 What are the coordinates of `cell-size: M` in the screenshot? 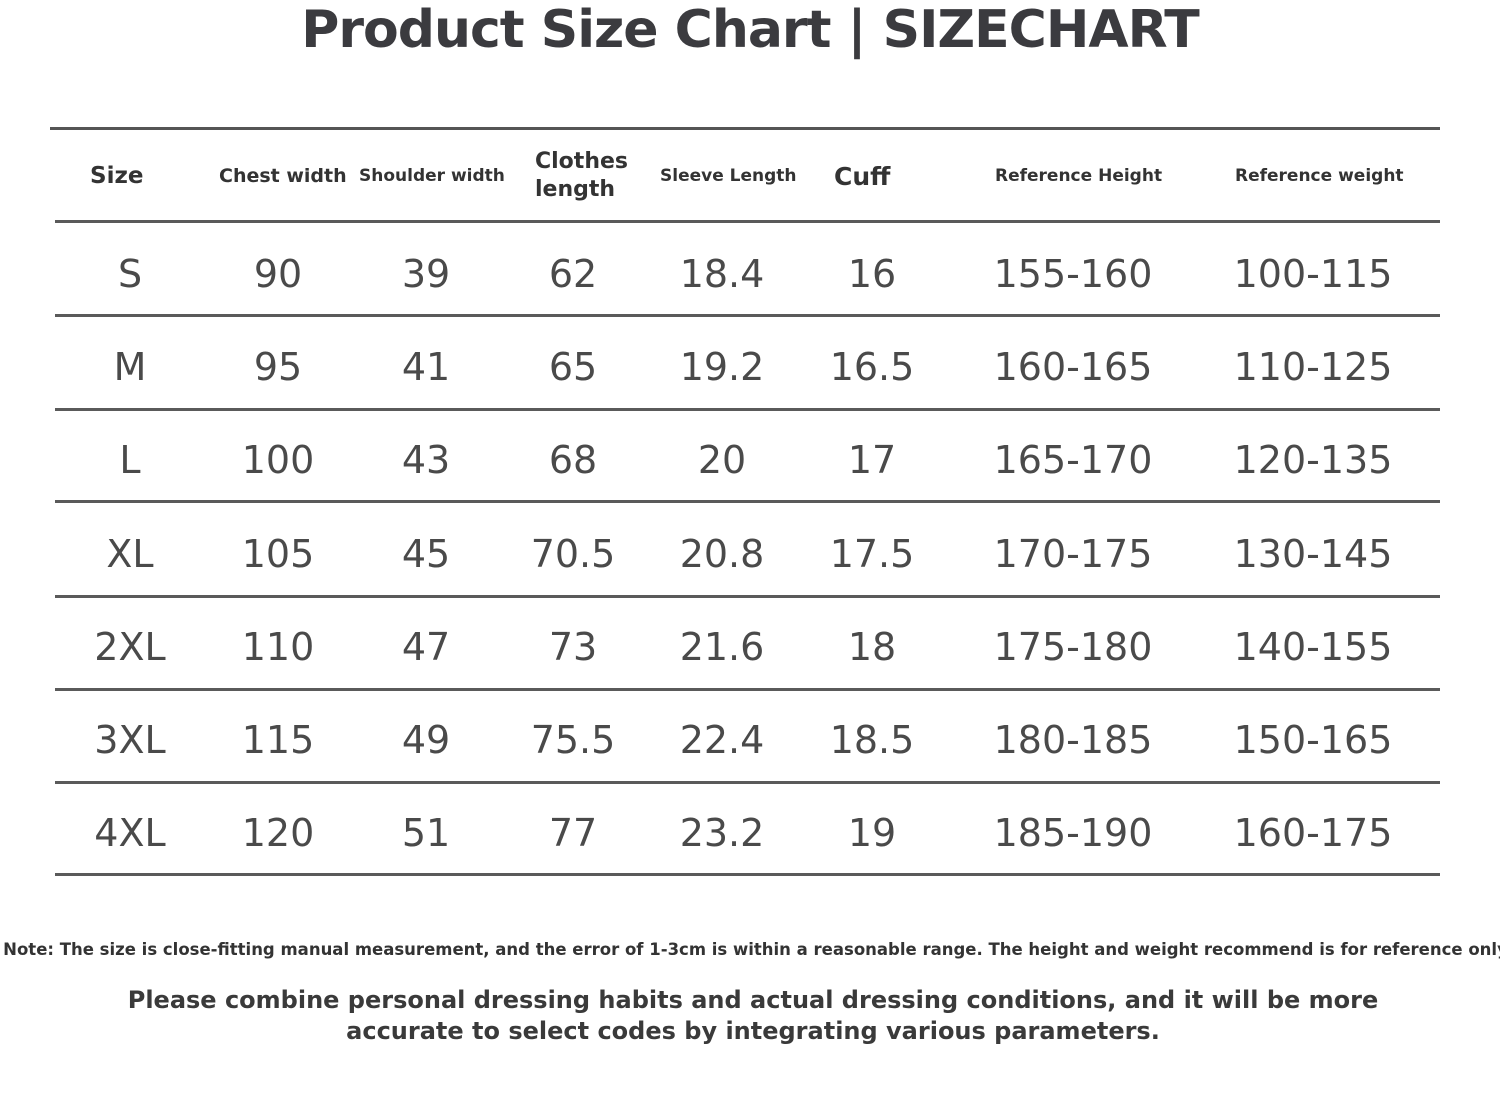 It's located at (130, 366).